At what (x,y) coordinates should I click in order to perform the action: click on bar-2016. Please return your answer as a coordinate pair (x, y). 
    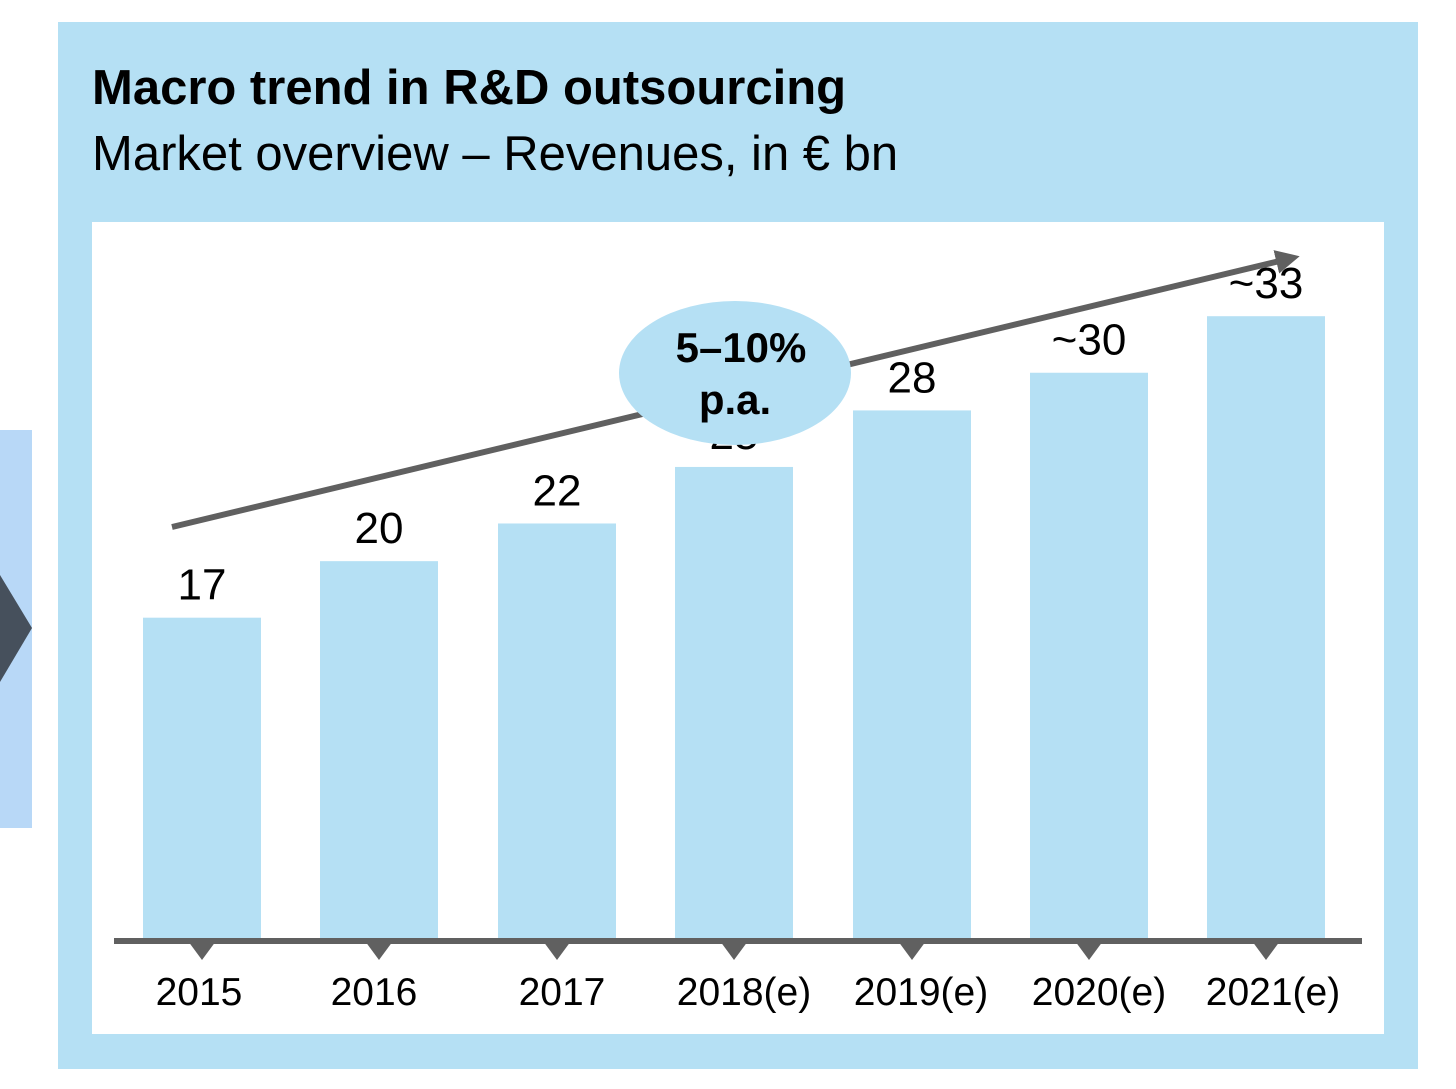
    Looking at the image, I should click on (379, 749).